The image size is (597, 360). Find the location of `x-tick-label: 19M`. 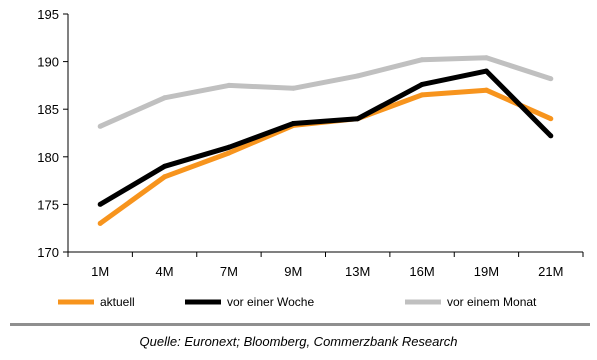

x-tick-label: 19M is located at coordinates (486, 271).